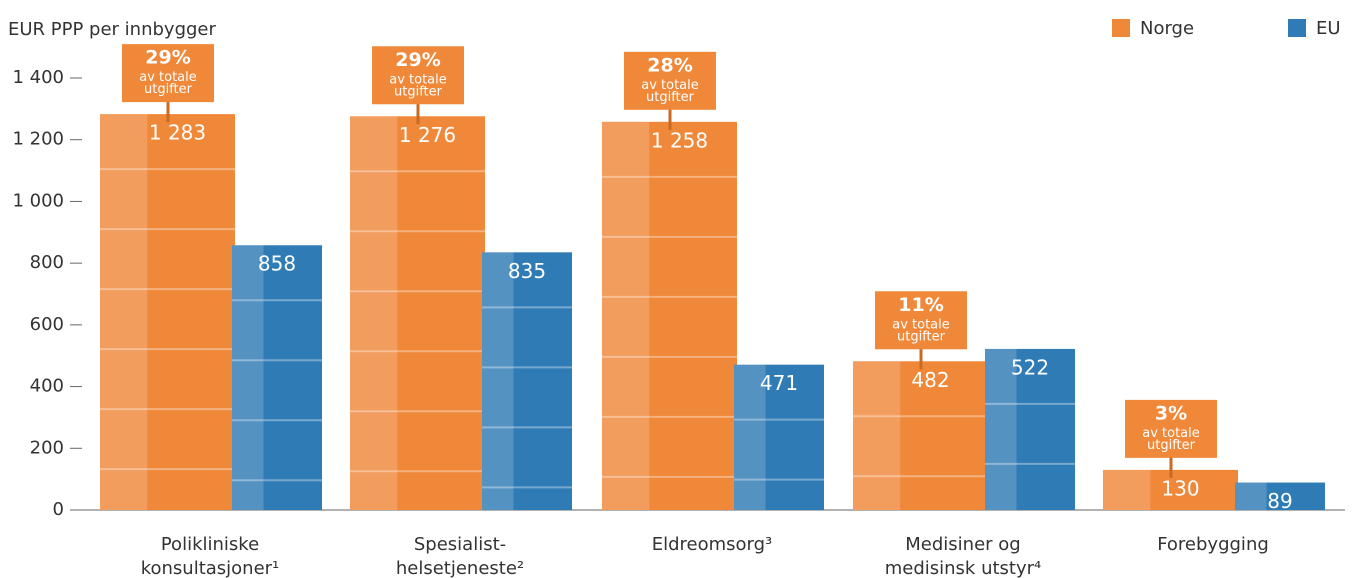 The width and height of the screenshot is (1352, 578). Describe the element at coordinates (47, 324) in the screenshot. I see `y-tick-label: 600` at that location.